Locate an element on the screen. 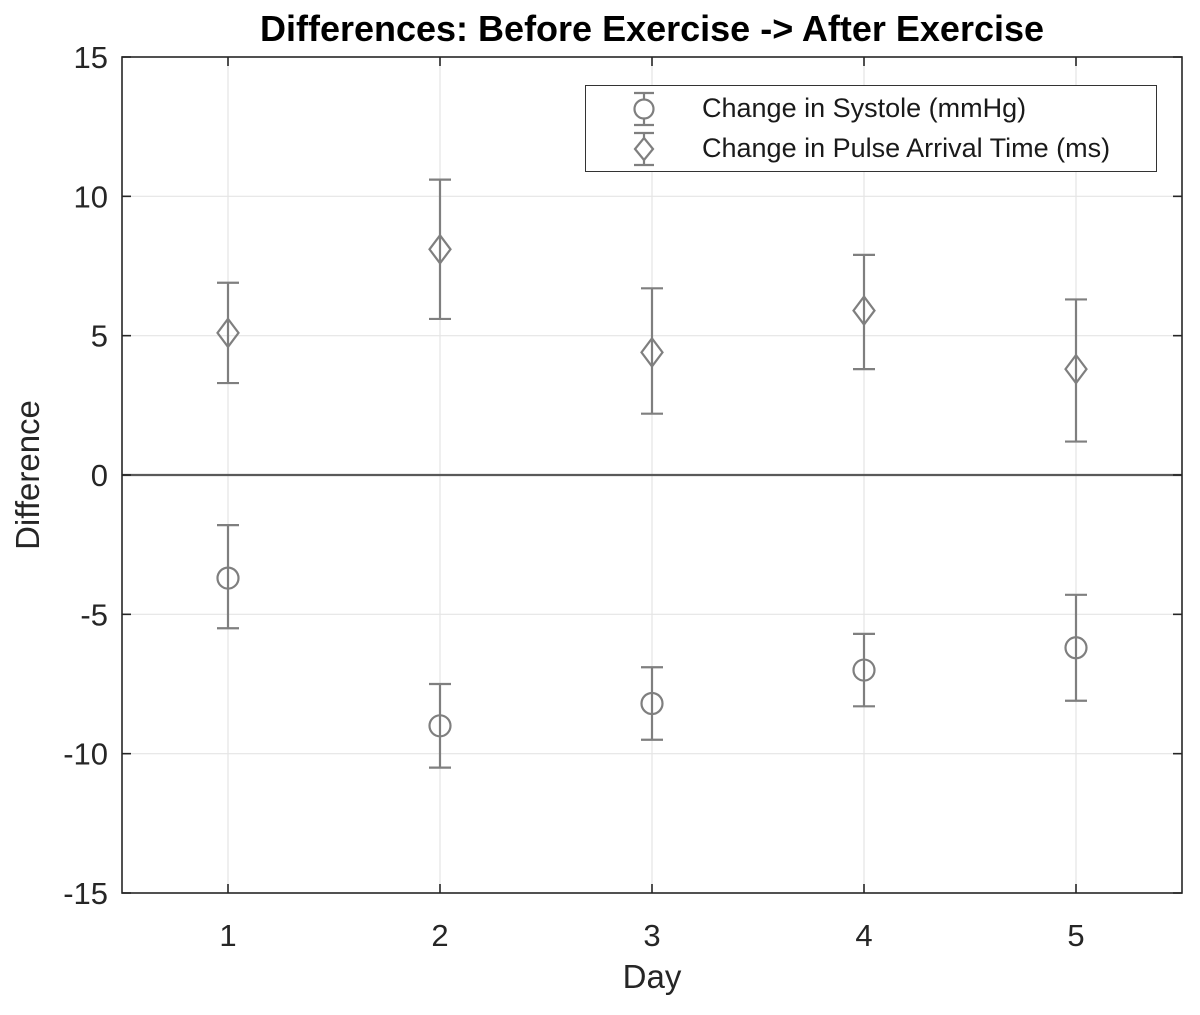  errorbar-diamond-marker-icon is located at coordinates (644, 149).